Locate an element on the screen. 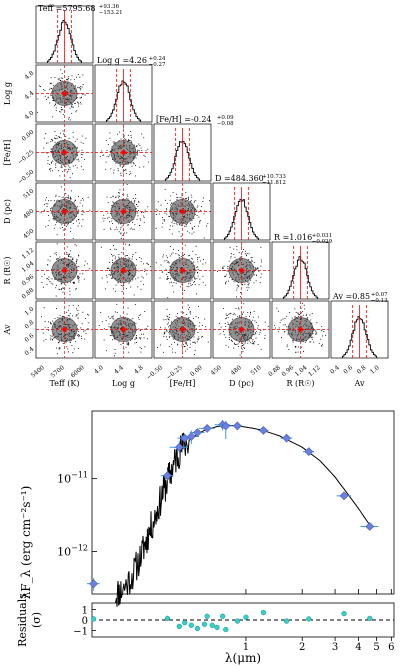  xtick-label: 2 is located at coordinates (302, 647).